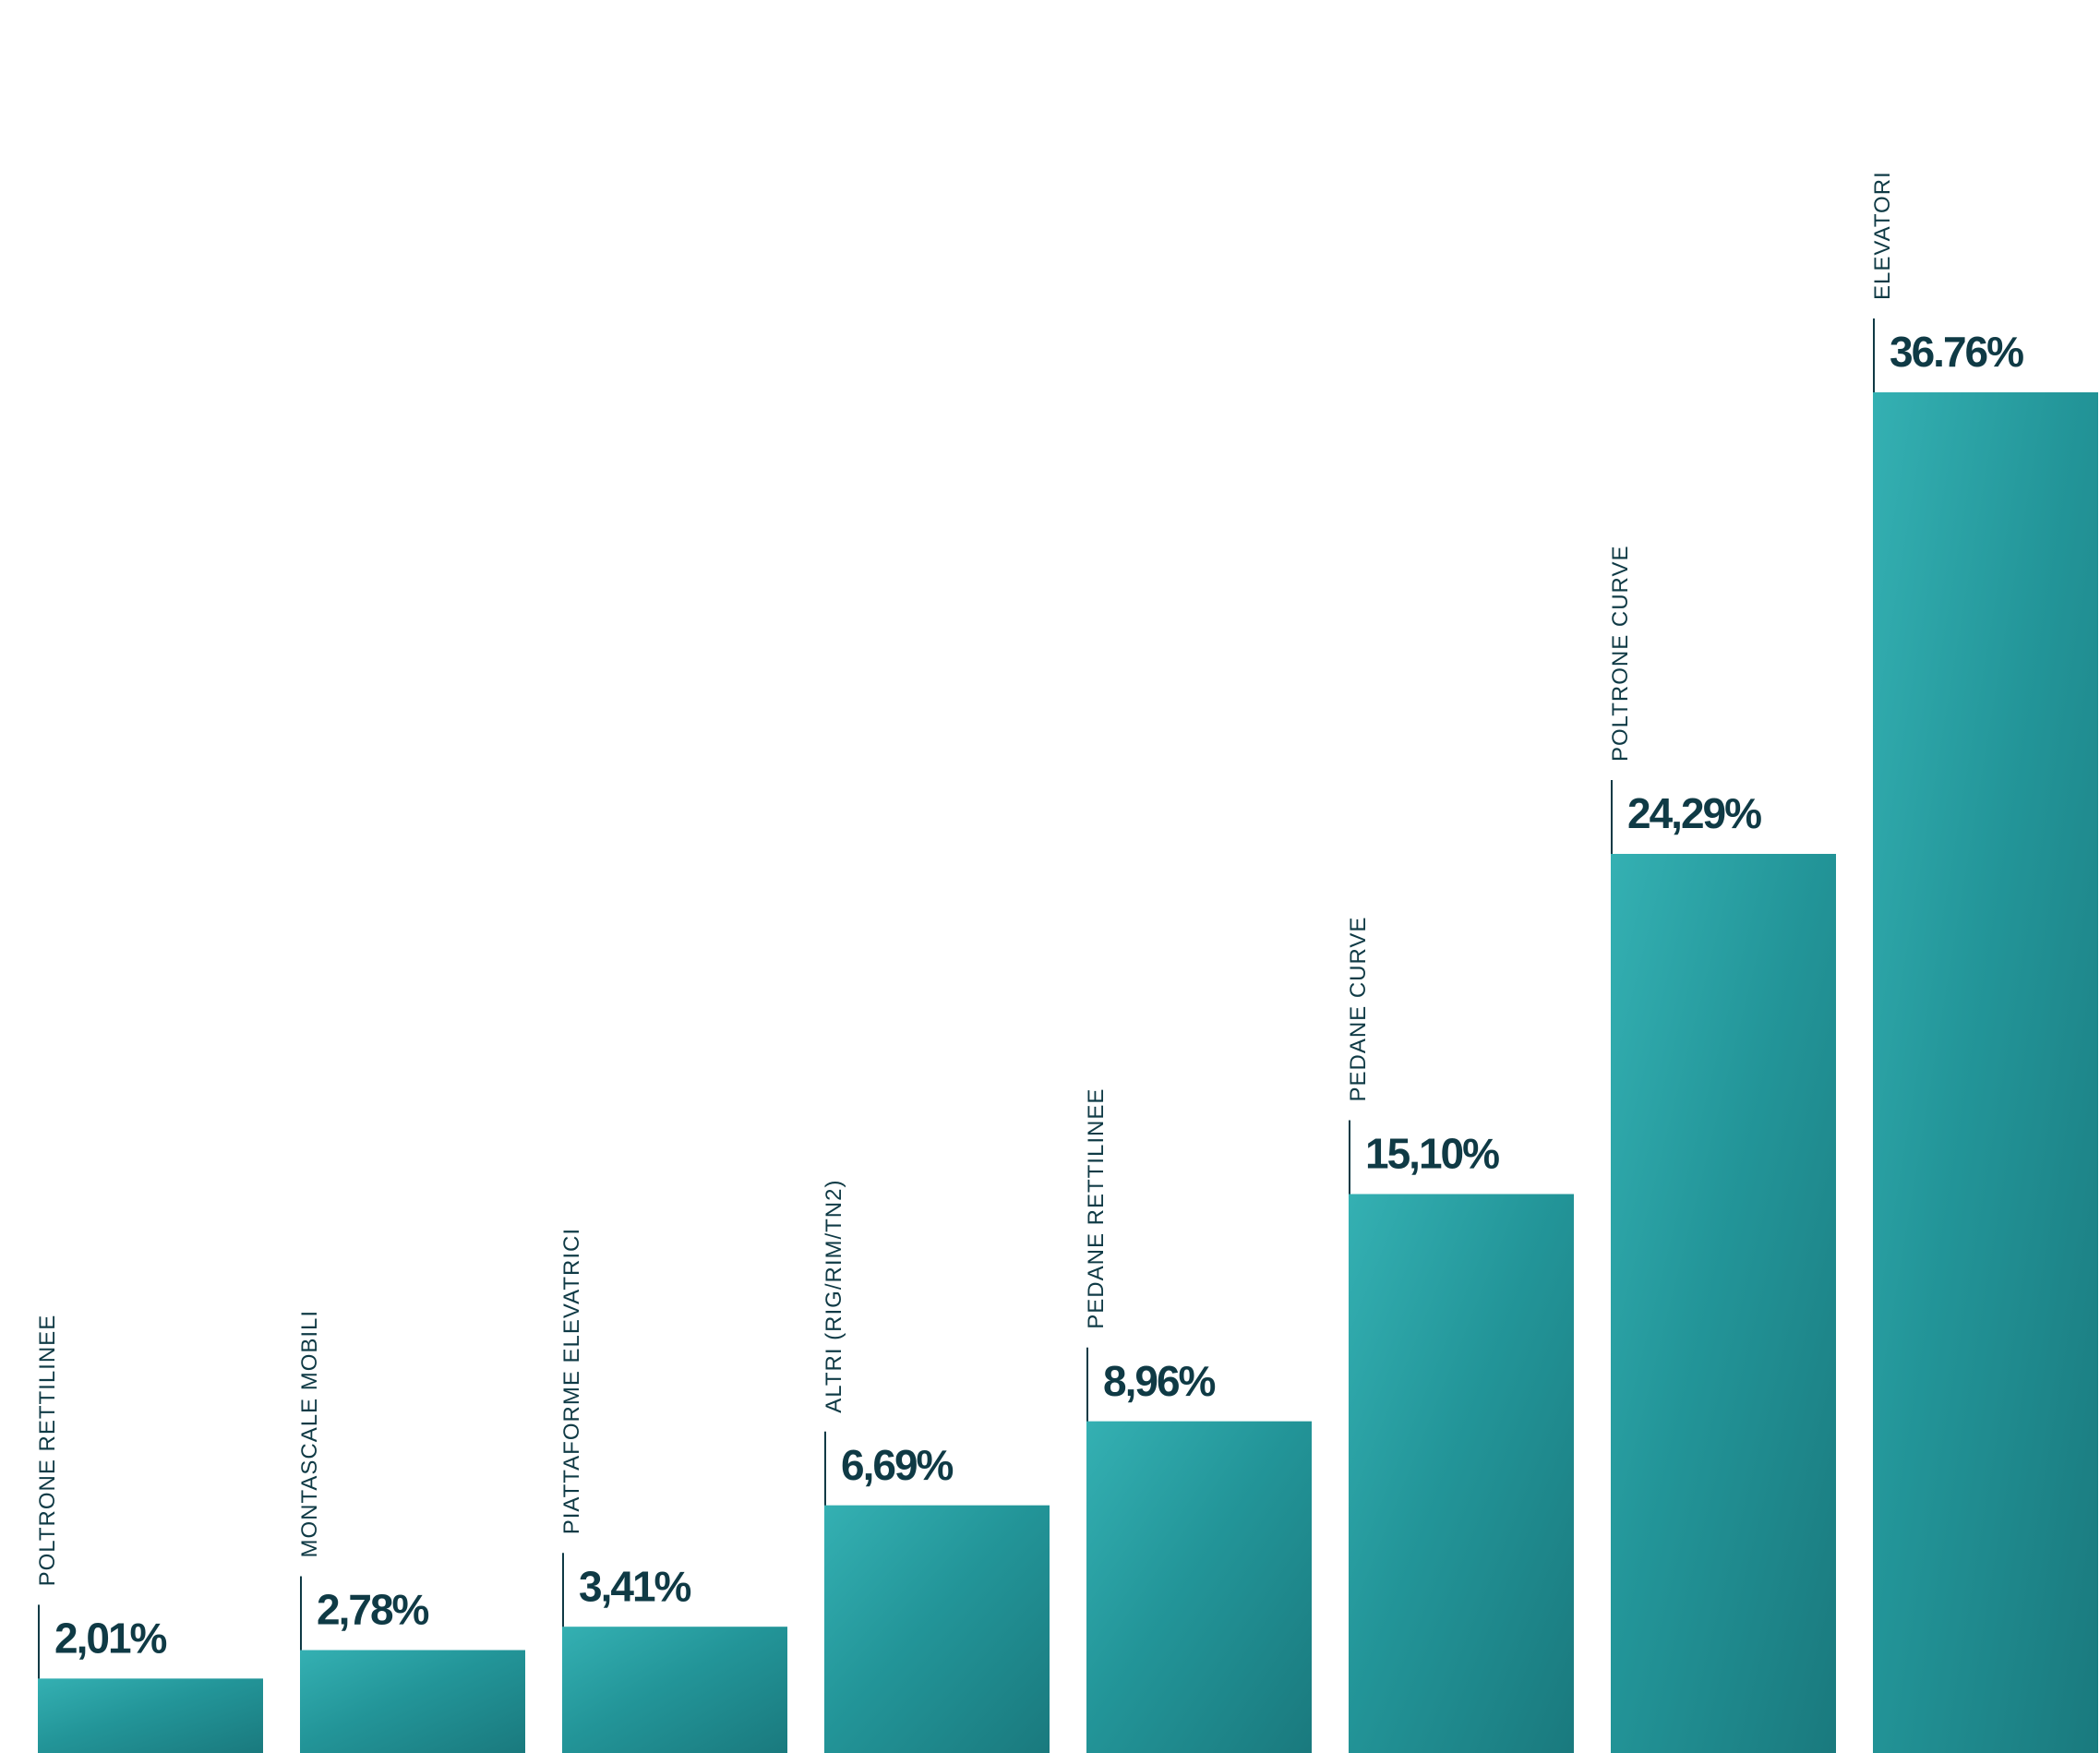 The width and height of the screenshot is (2100, 1753). I want to click on category-label: PEDANE RETTILINEE, so click(1096, 1209).